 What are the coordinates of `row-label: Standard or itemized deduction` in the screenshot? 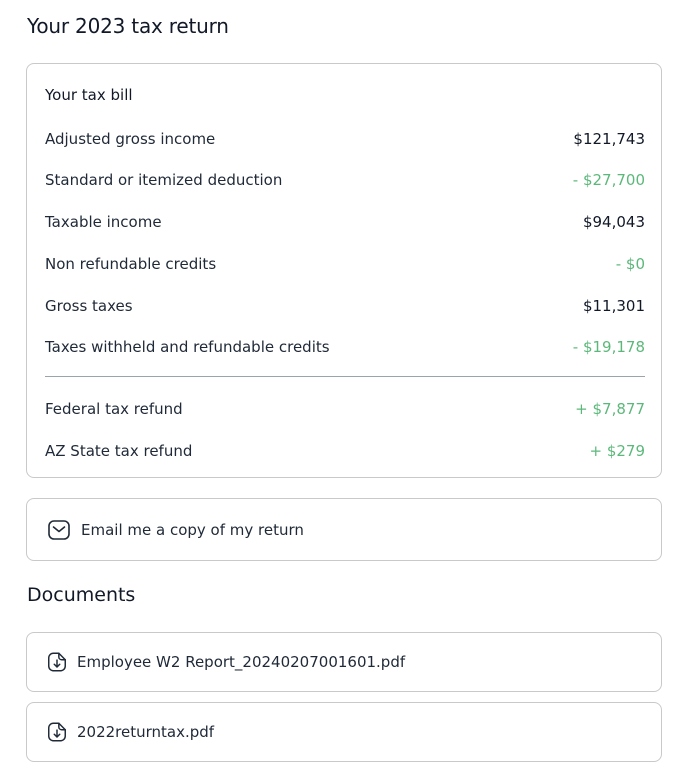 It's located at (164, 180).